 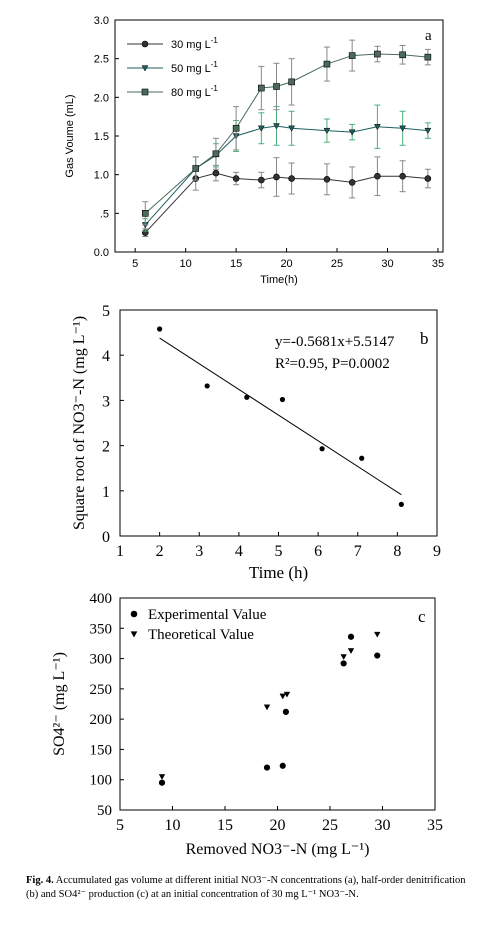 I want to click on y-tick-label: 4, so click(x=106, y=356).